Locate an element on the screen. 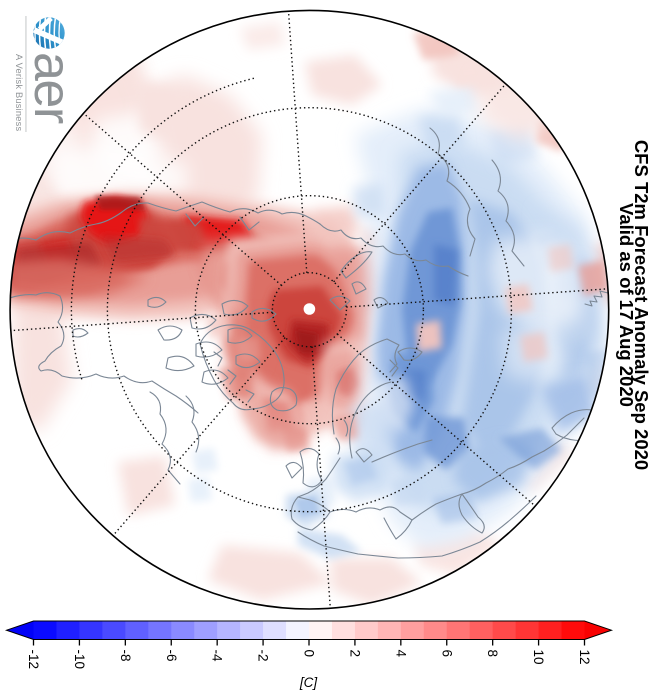  svg-text: -6 is located at coordinates (171, 656).